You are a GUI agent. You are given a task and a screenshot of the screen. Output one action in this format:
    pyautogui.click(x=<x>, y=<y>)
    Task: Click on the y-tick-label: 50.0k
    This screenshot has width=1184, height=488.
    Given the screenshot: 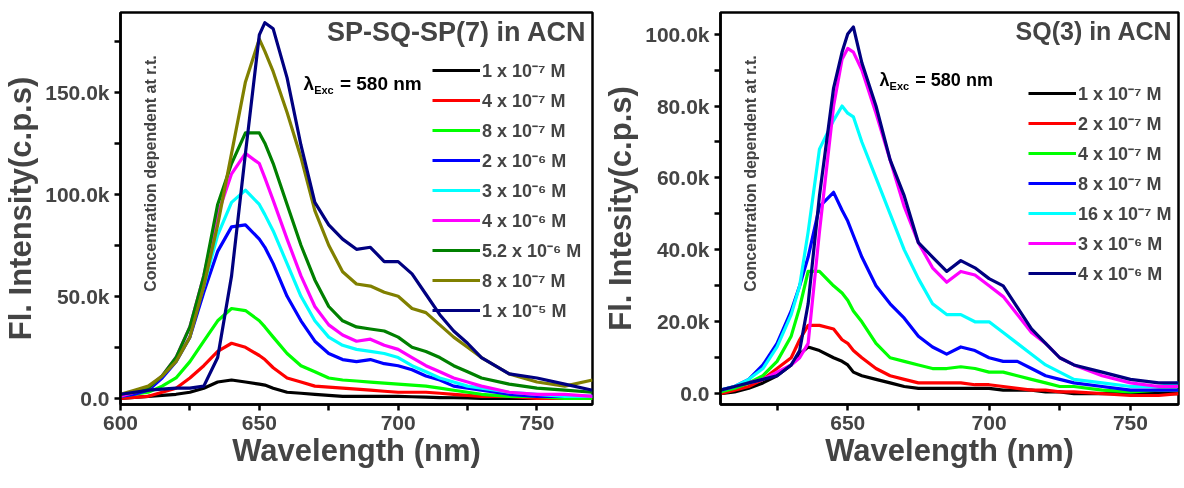 What is the action you would take?
    pyautogui.click(x=83, y=296)
    